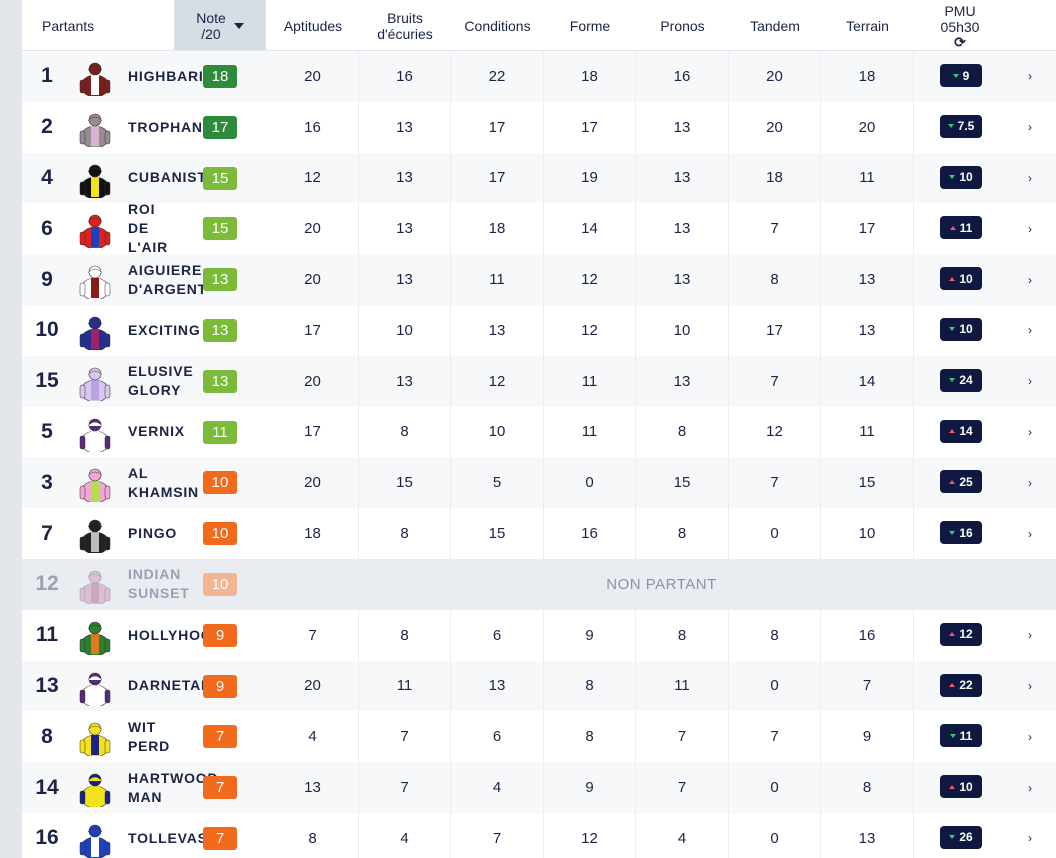 The width and height of the screenshot is (1056, 858). What do you see at coordinates (961, 482) in the screenshot?
I see `odds-badge: 25` at bounding box center [961, 482].